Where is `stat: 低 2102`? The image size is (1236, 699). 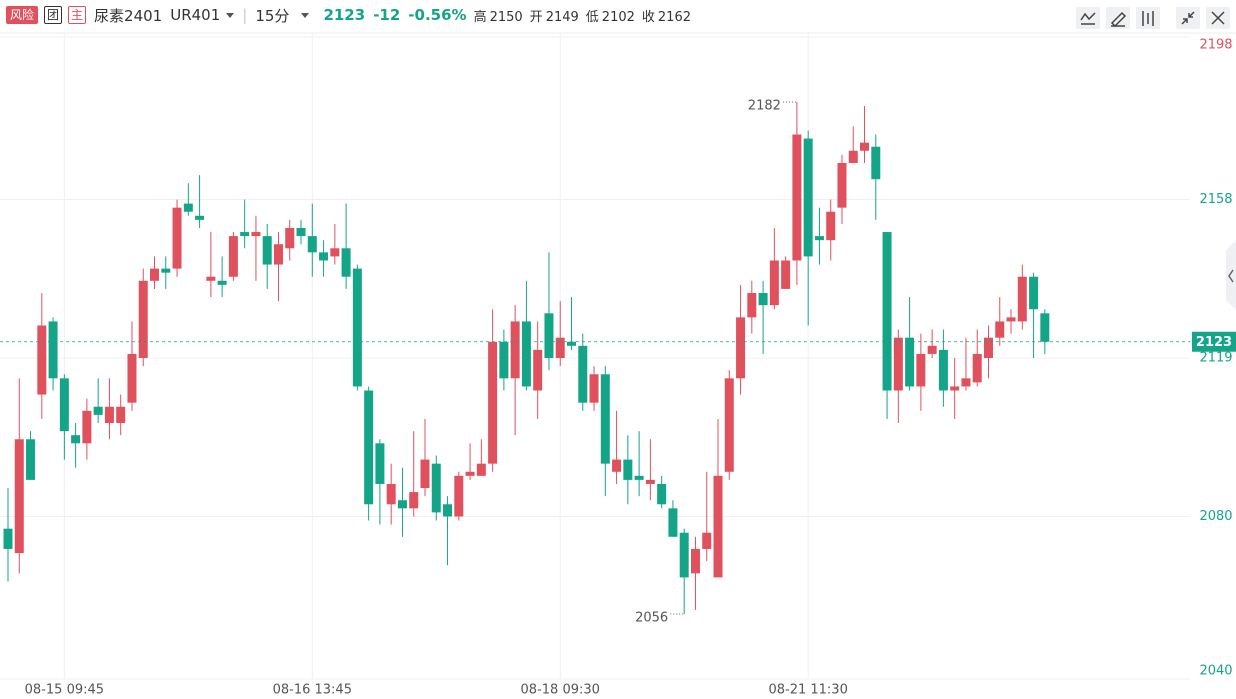
stat: 低 2102 is located at coordinates (610, 17).